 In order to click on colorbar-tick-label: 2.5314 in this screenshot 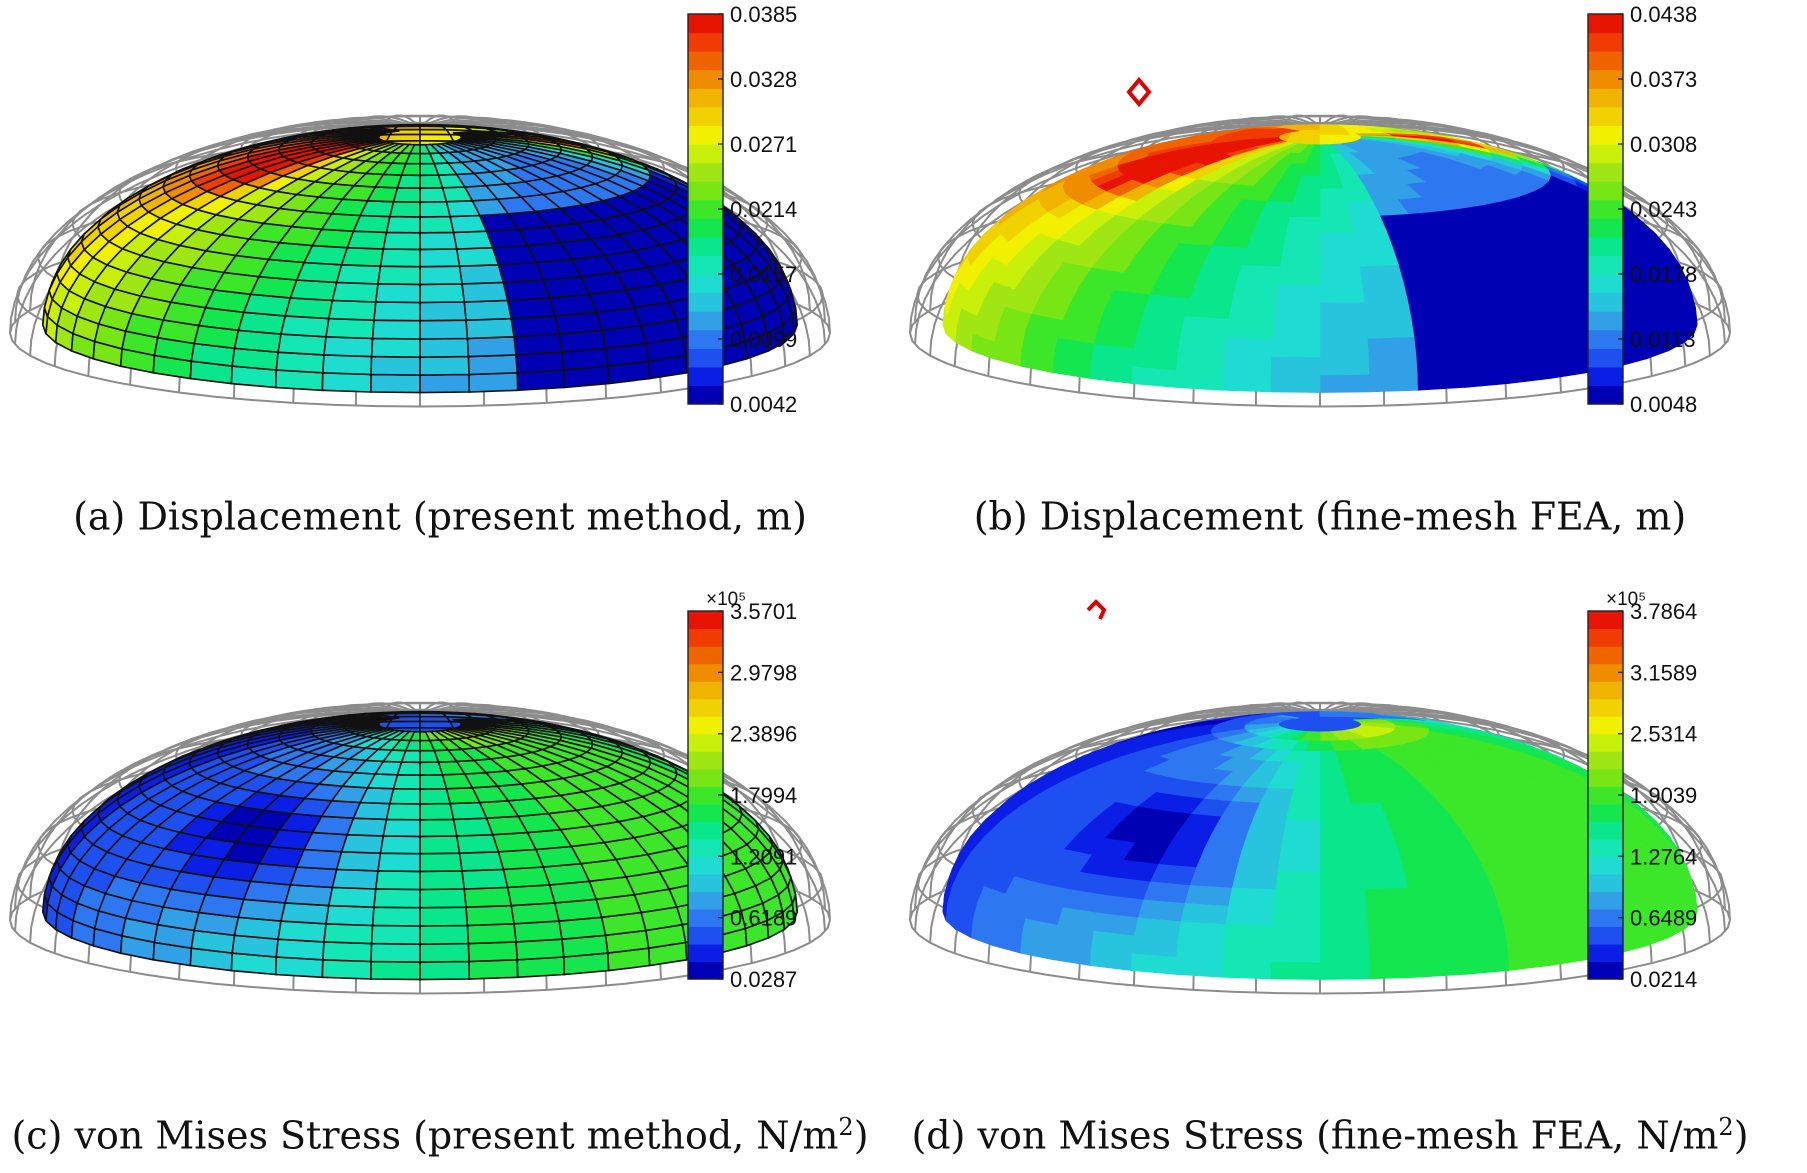, I will do `click(1663, 734)`.